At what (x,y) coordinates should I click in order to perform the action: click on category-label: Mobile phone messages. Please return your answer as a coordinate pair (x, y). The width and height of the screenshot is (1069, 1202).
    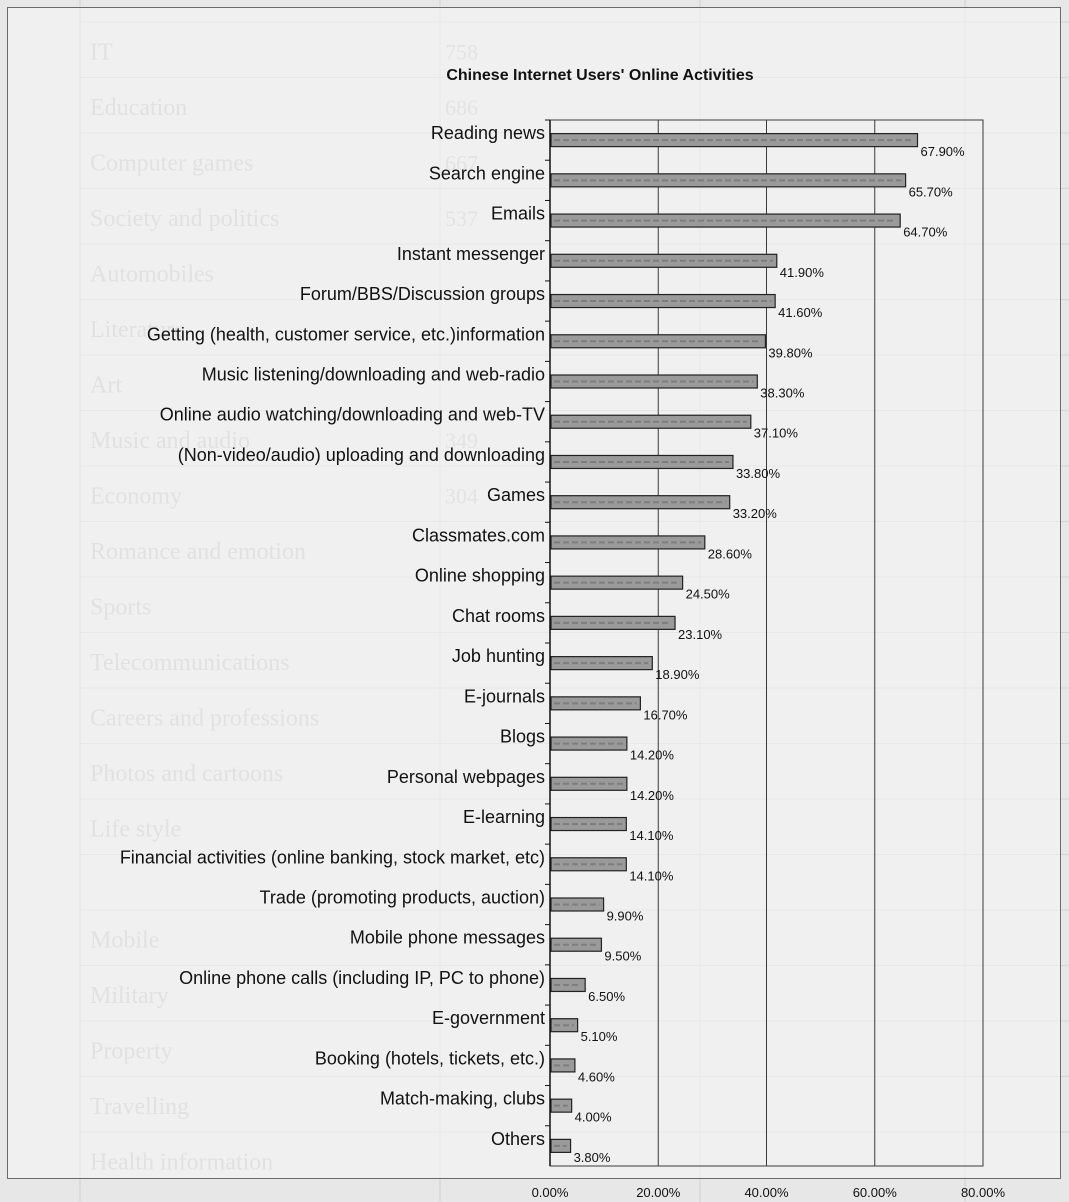
    Looking at the image, I should click on (447, 938).